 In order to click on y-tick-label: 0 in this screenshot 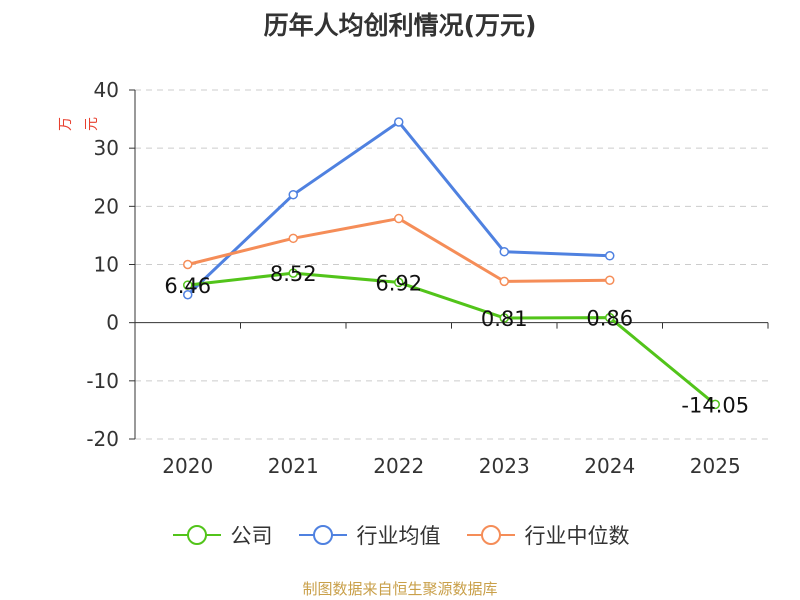, I will do `click(112, 323)`.